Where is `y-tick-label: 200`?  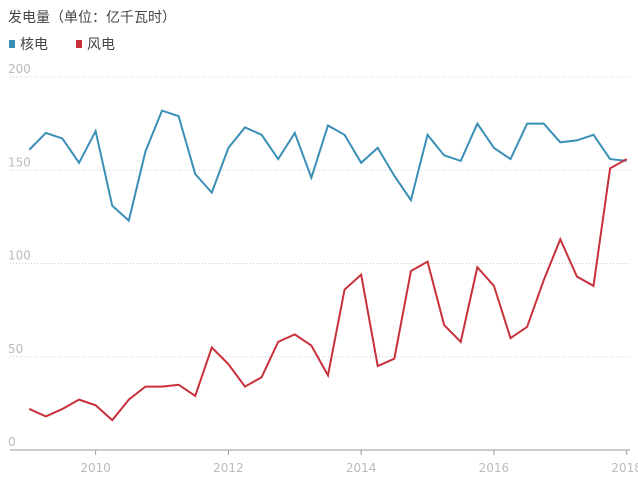
y-tick-label: 200 is located at coordinates (19, 69).